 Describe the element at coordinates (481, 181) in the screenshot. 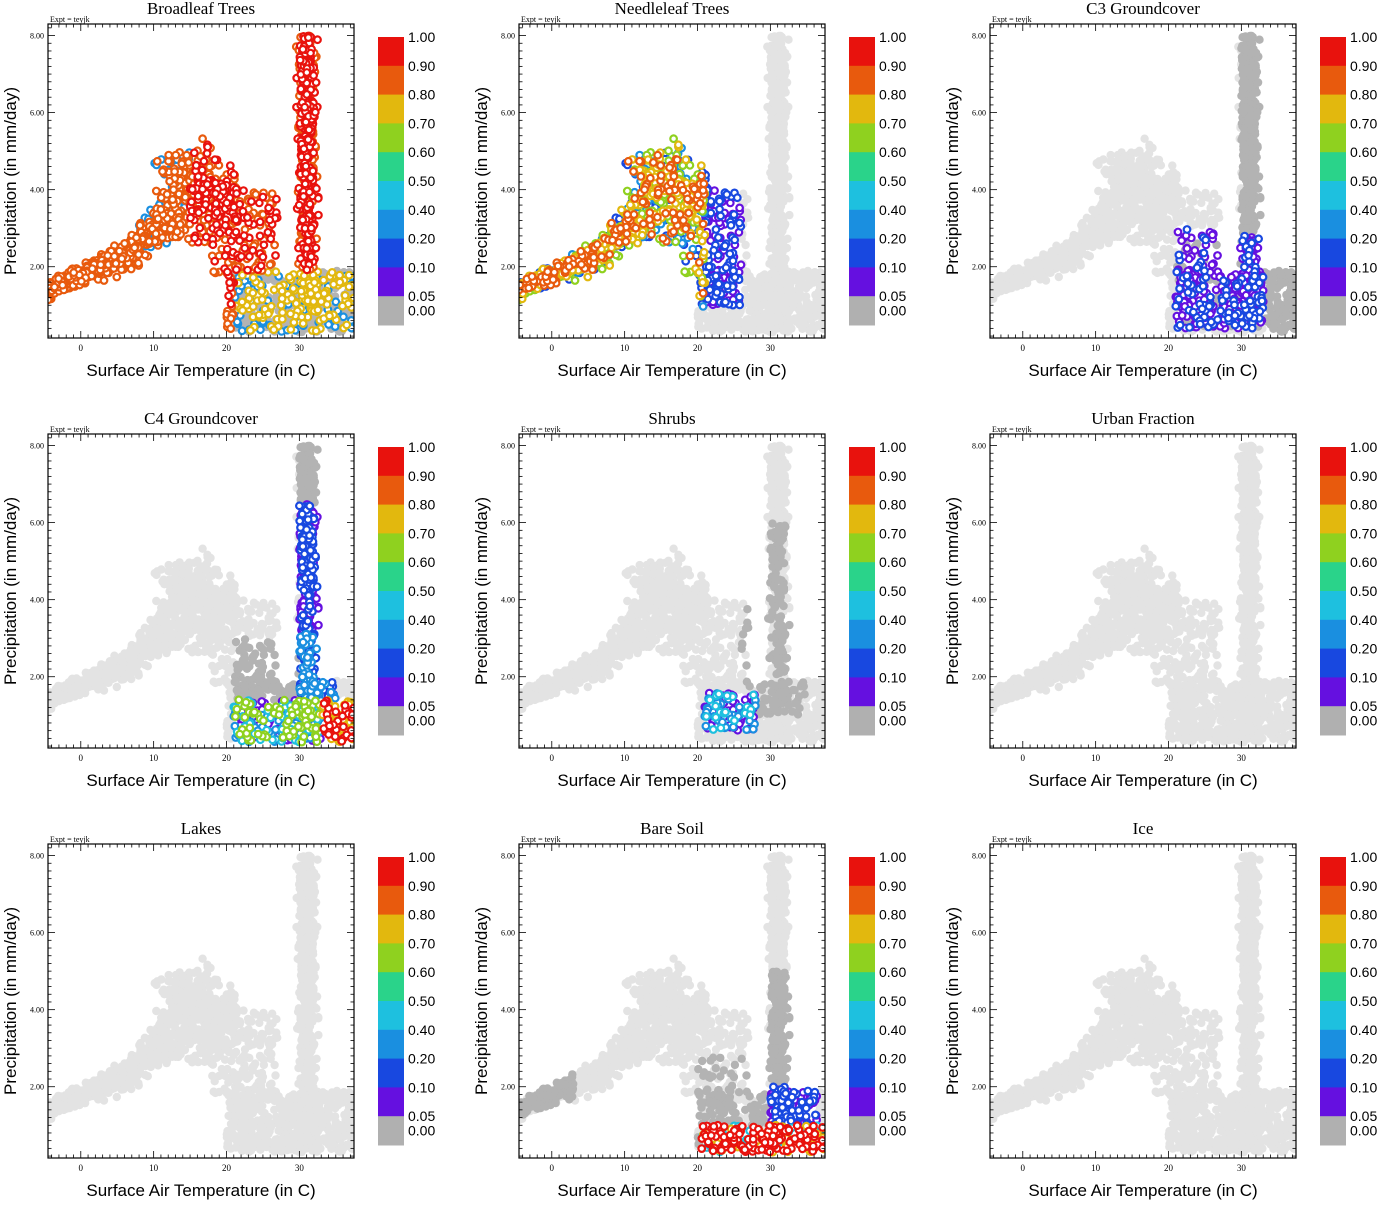

I see `y-axis-label: Precipitation (in mm/day)` at that location.